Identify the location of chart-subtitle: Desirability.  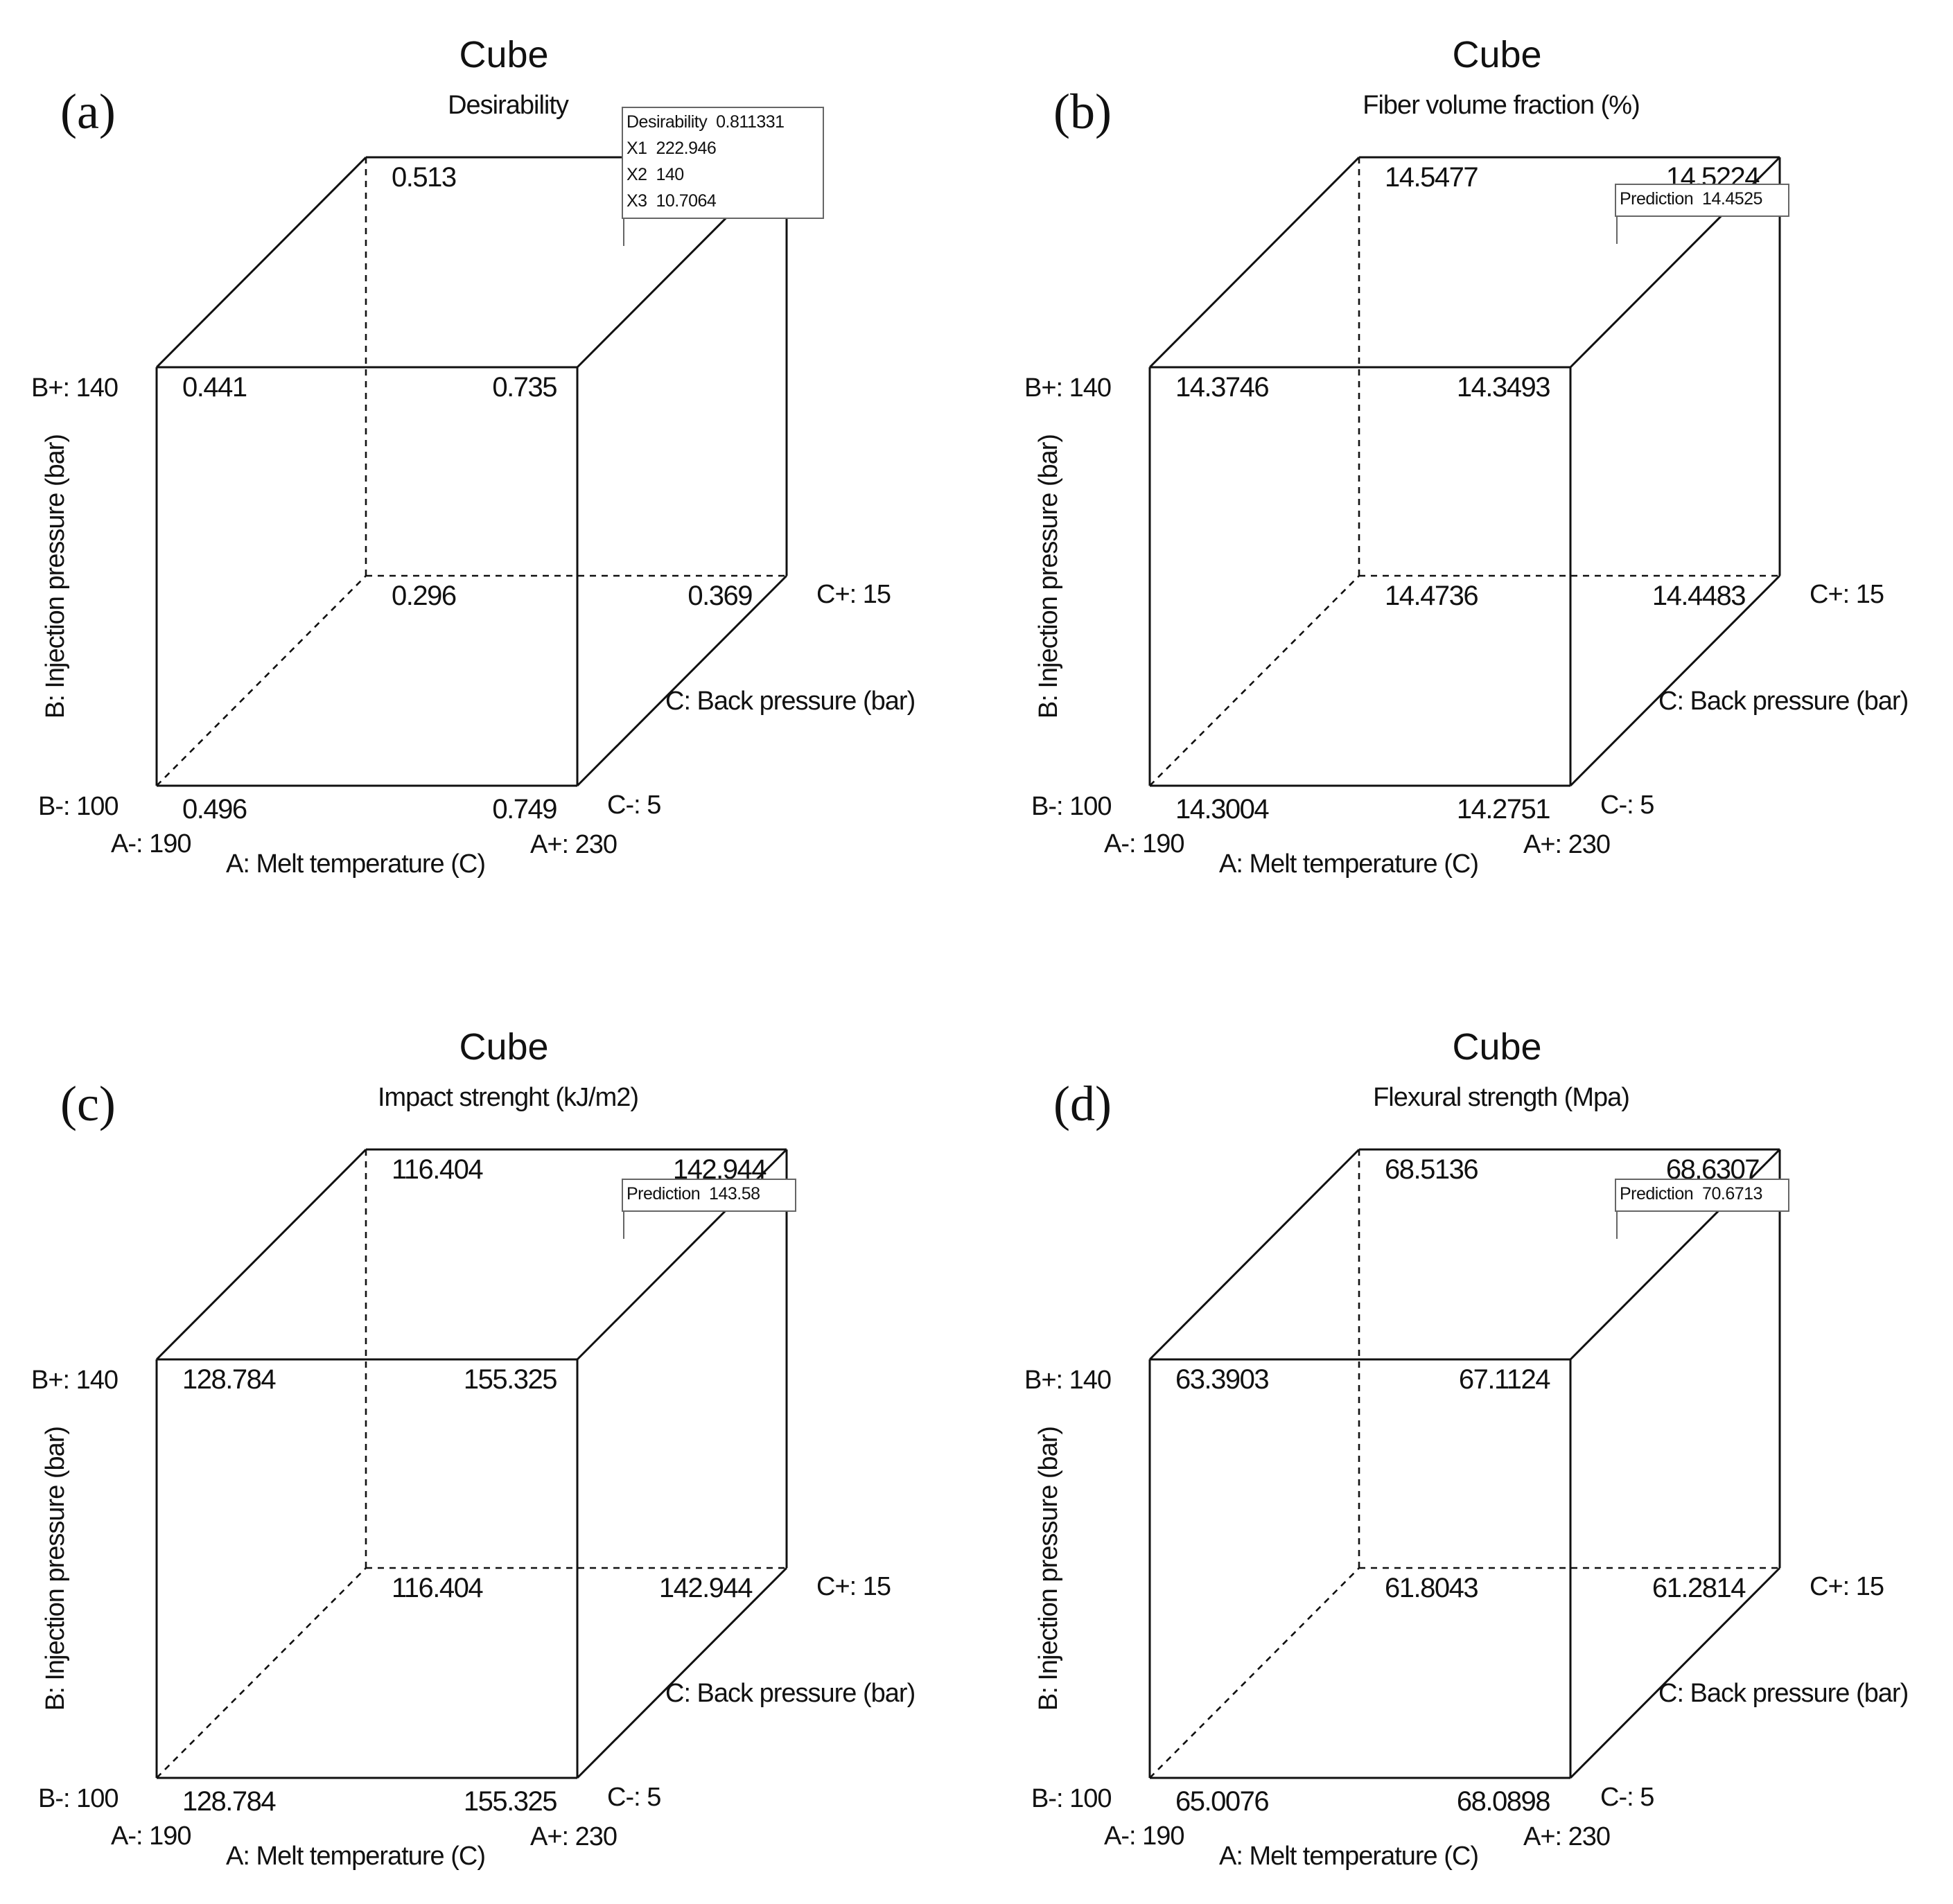
(508, 105).